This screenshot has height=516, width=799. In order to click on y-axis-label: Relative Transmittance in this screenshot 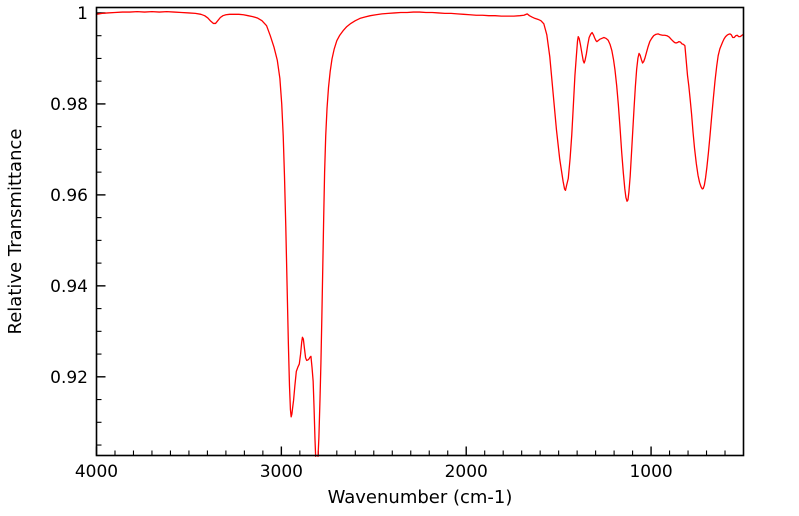, I will do `click(15, 232)`.